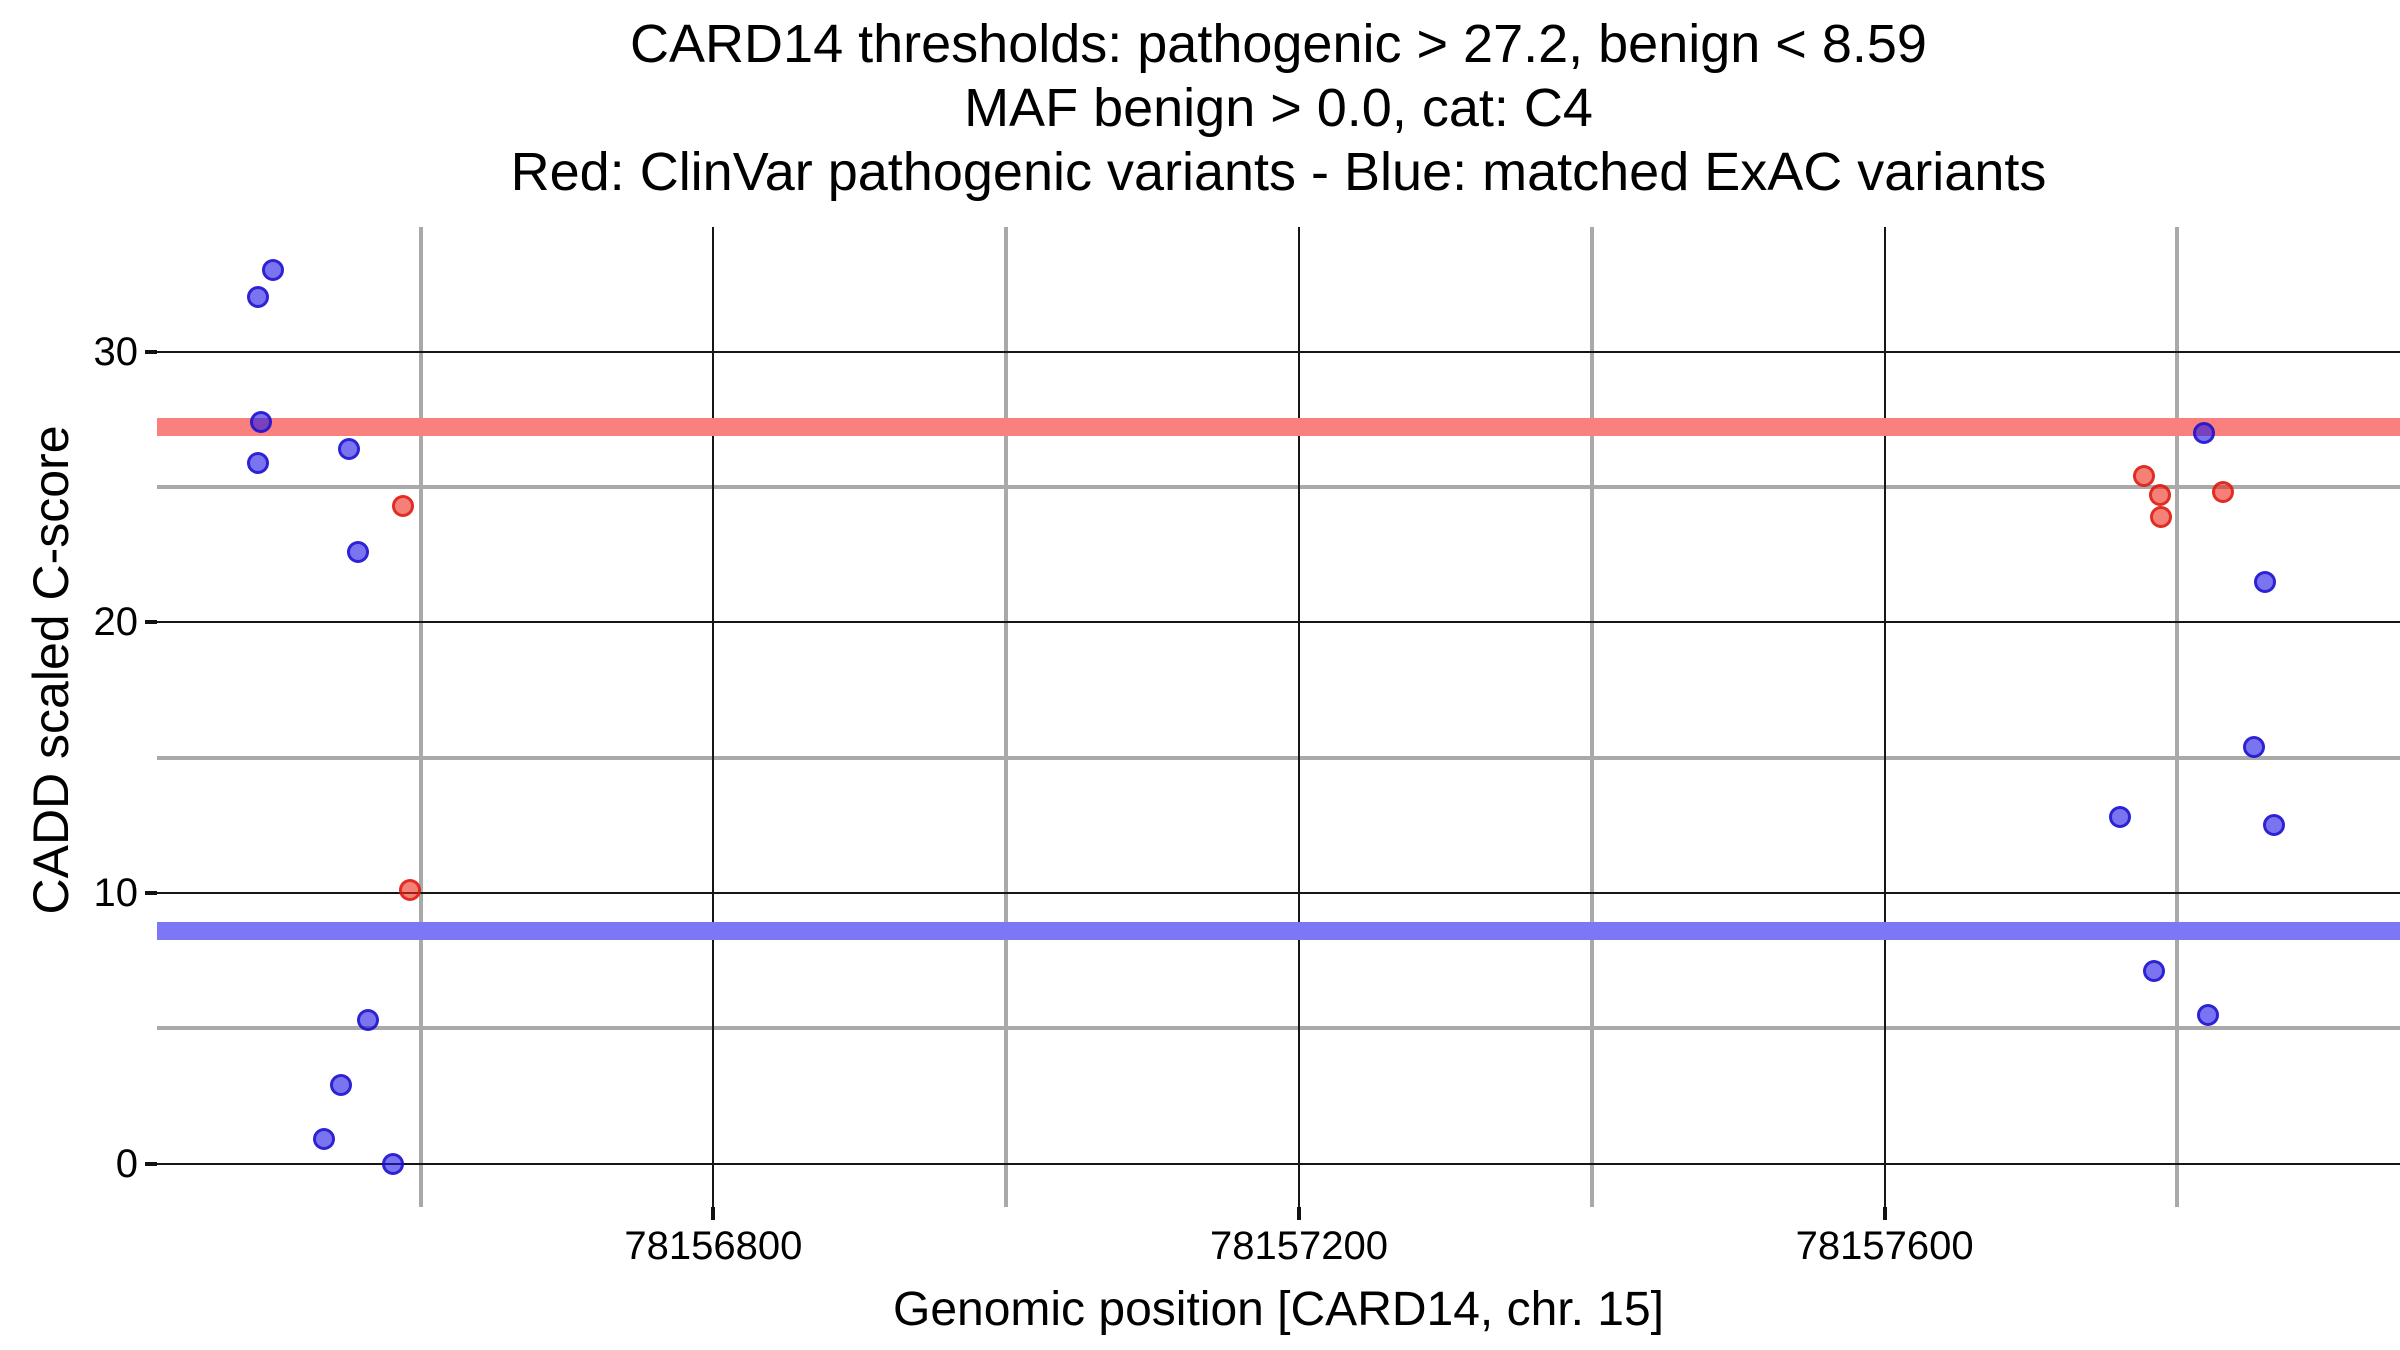 The width and height of the screenshot is (2400, 1350). I want to click on y-axis-tick-label: 20, so click(116, 622).